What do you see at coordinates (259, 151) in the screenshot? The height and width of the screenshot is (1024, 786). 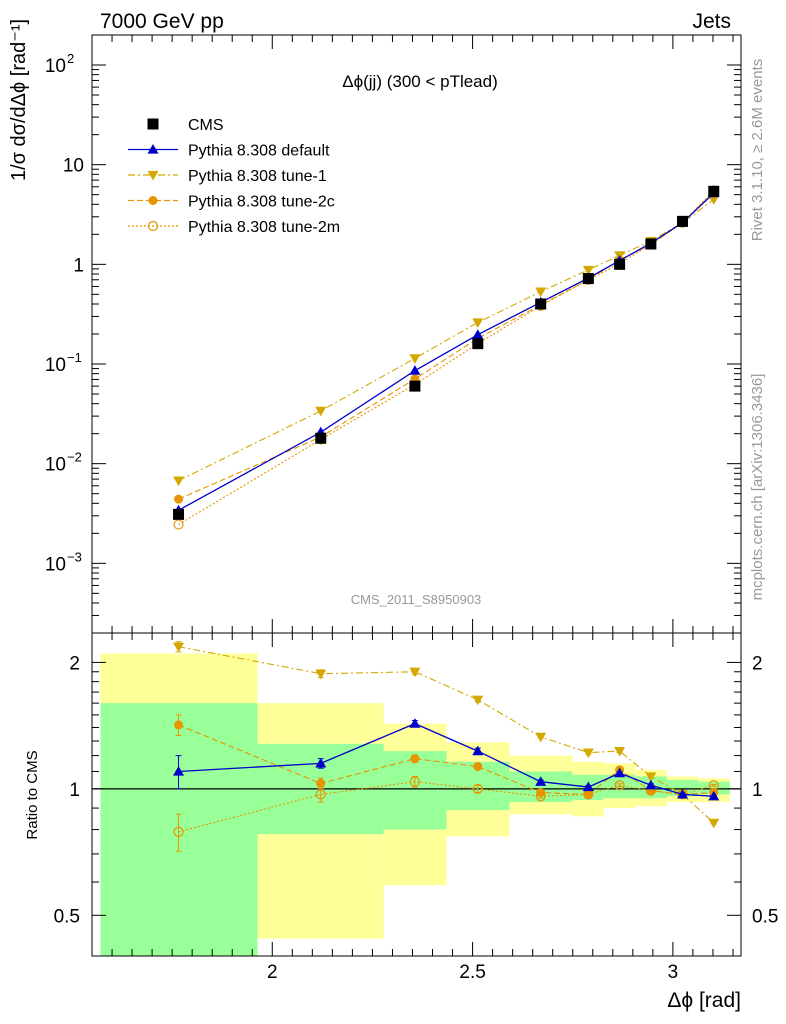 I see `legend-label: Pythia 8.308 default` at bounding box center [259, 151].